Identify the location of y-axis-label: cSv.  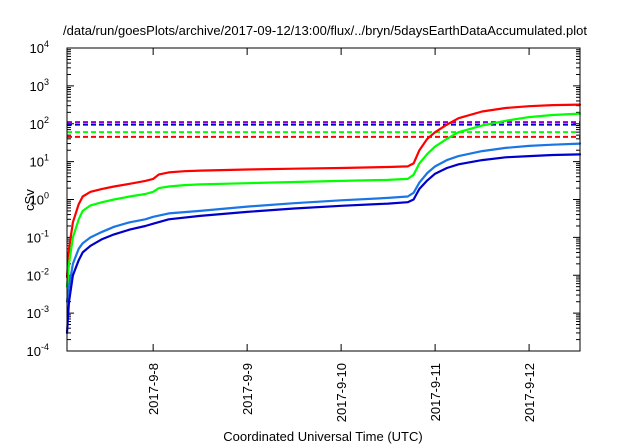
(29, 200).